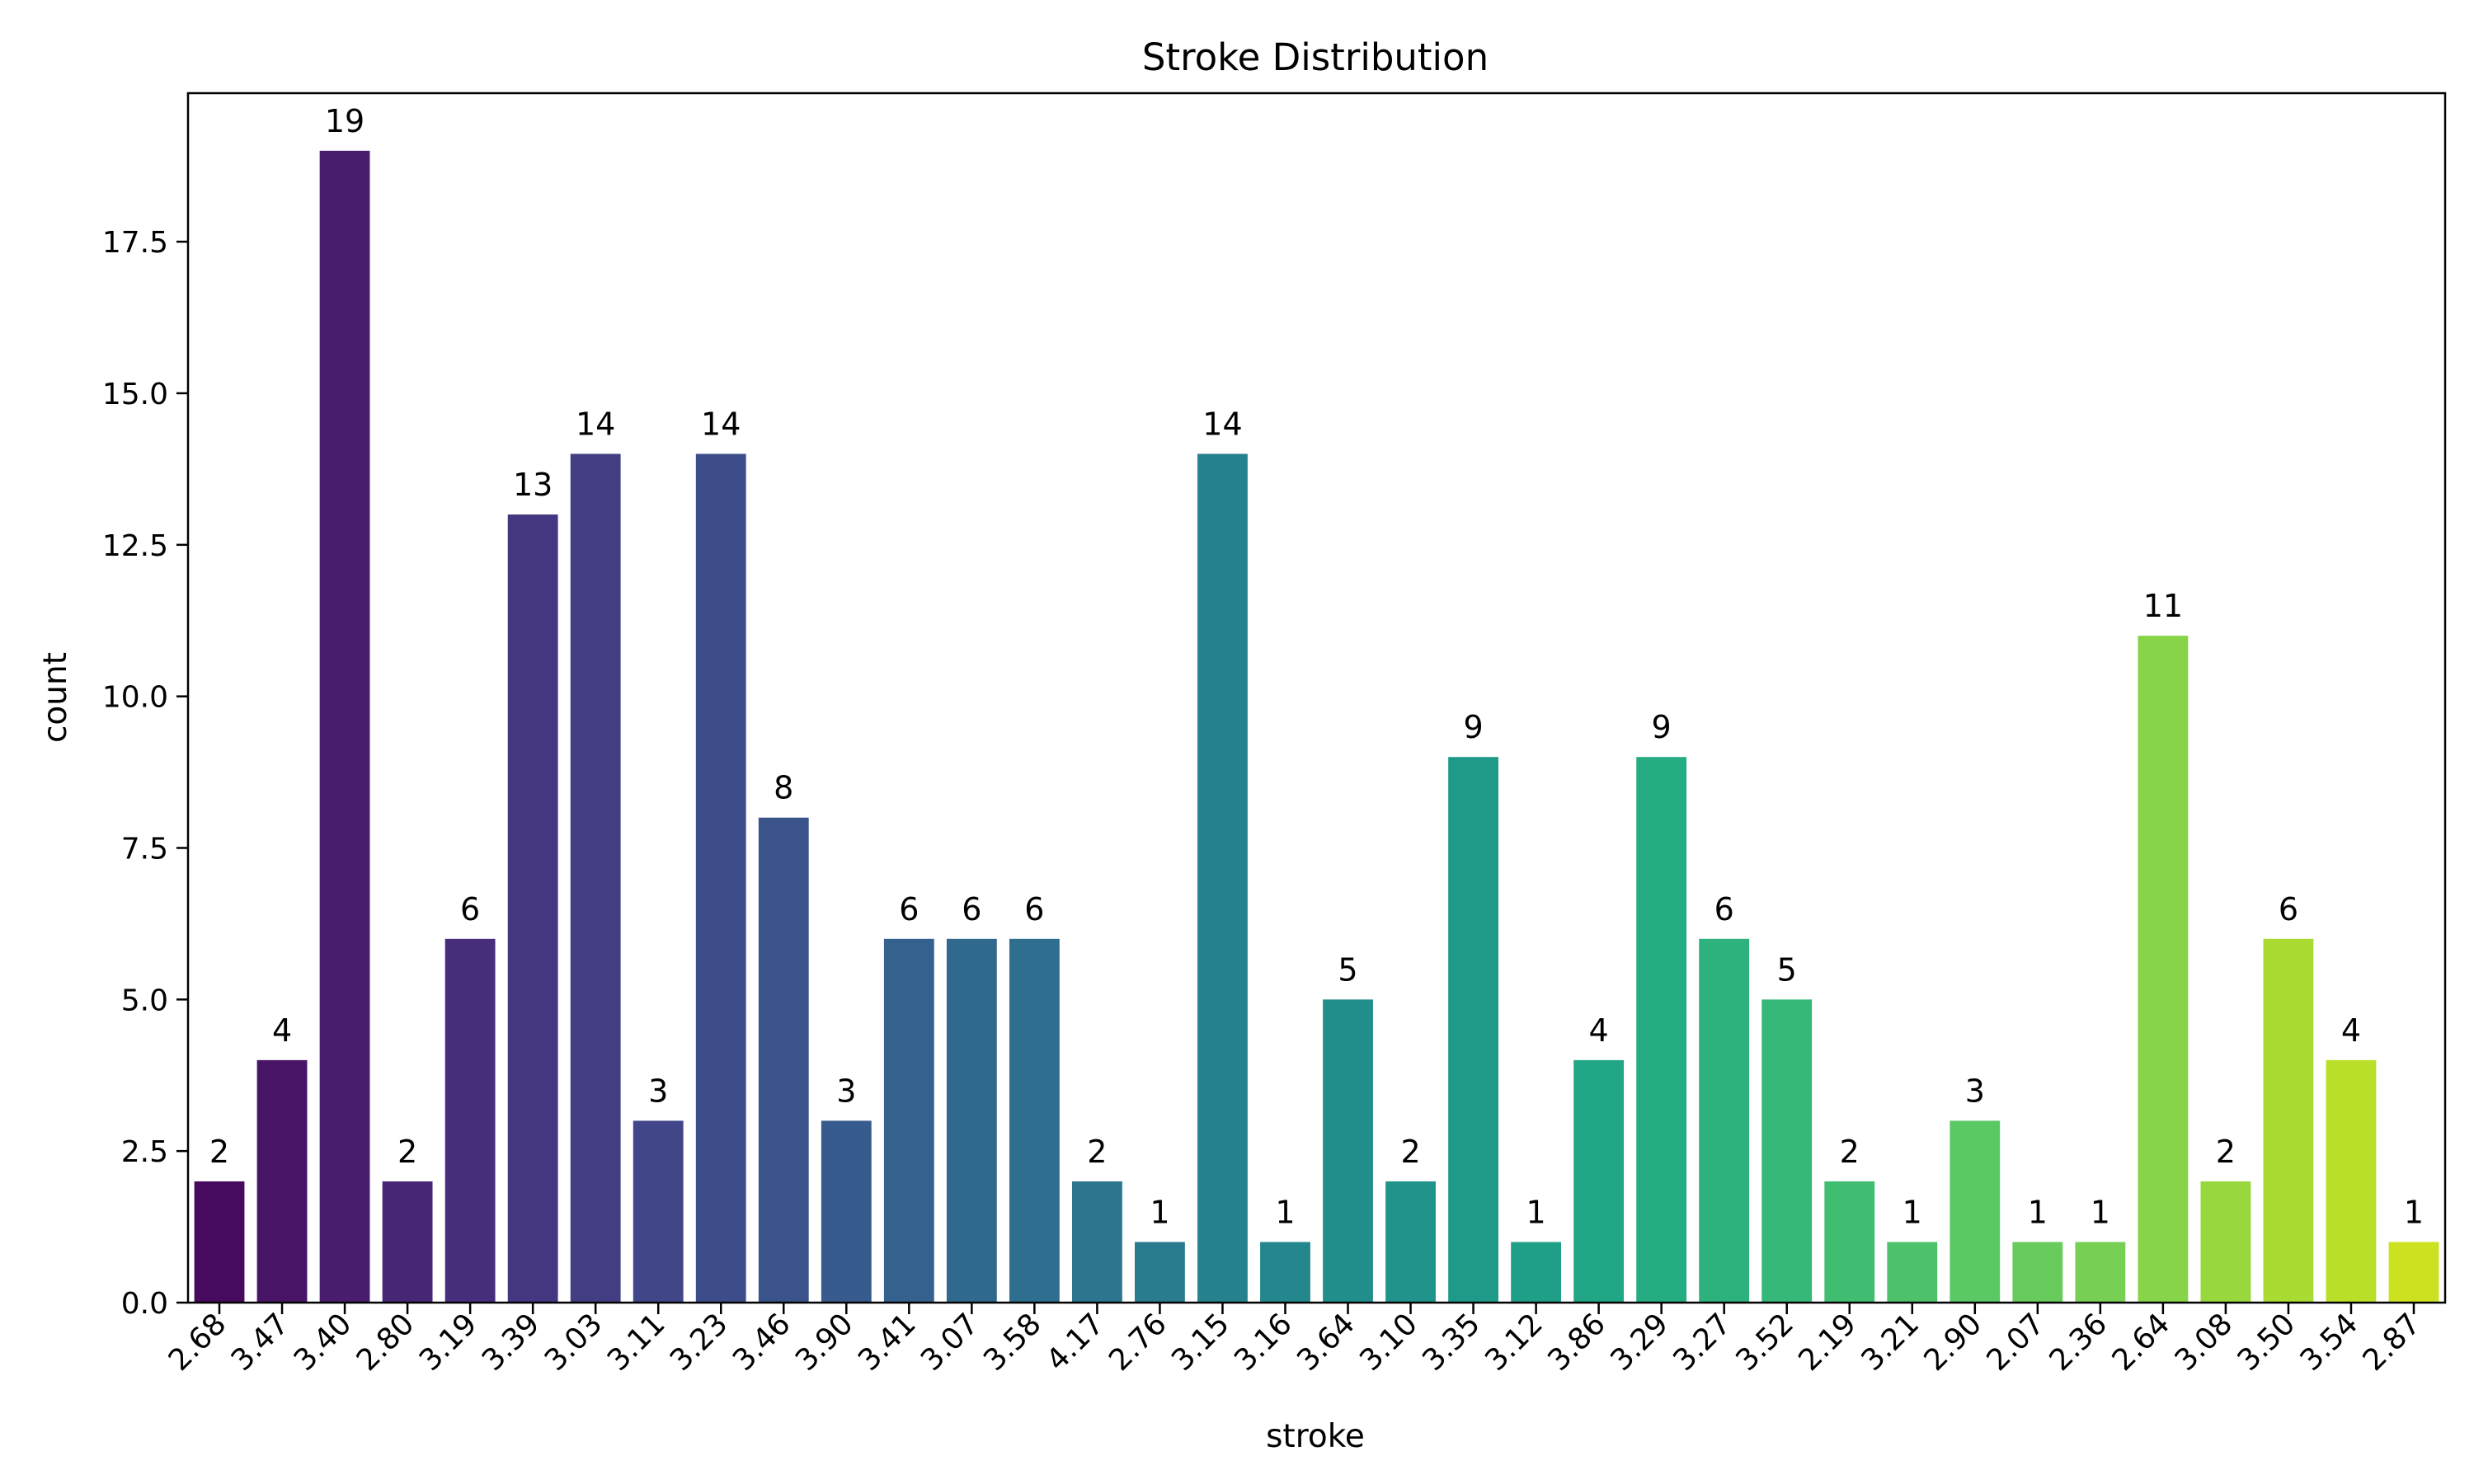 Image resolution: width=2474 pixels, height=1484 pixels. What do you see at coordinates (1975, 1091) in the screenshot?
I see `data-label-2.90: 3` at bounding box center [1975, 1091].